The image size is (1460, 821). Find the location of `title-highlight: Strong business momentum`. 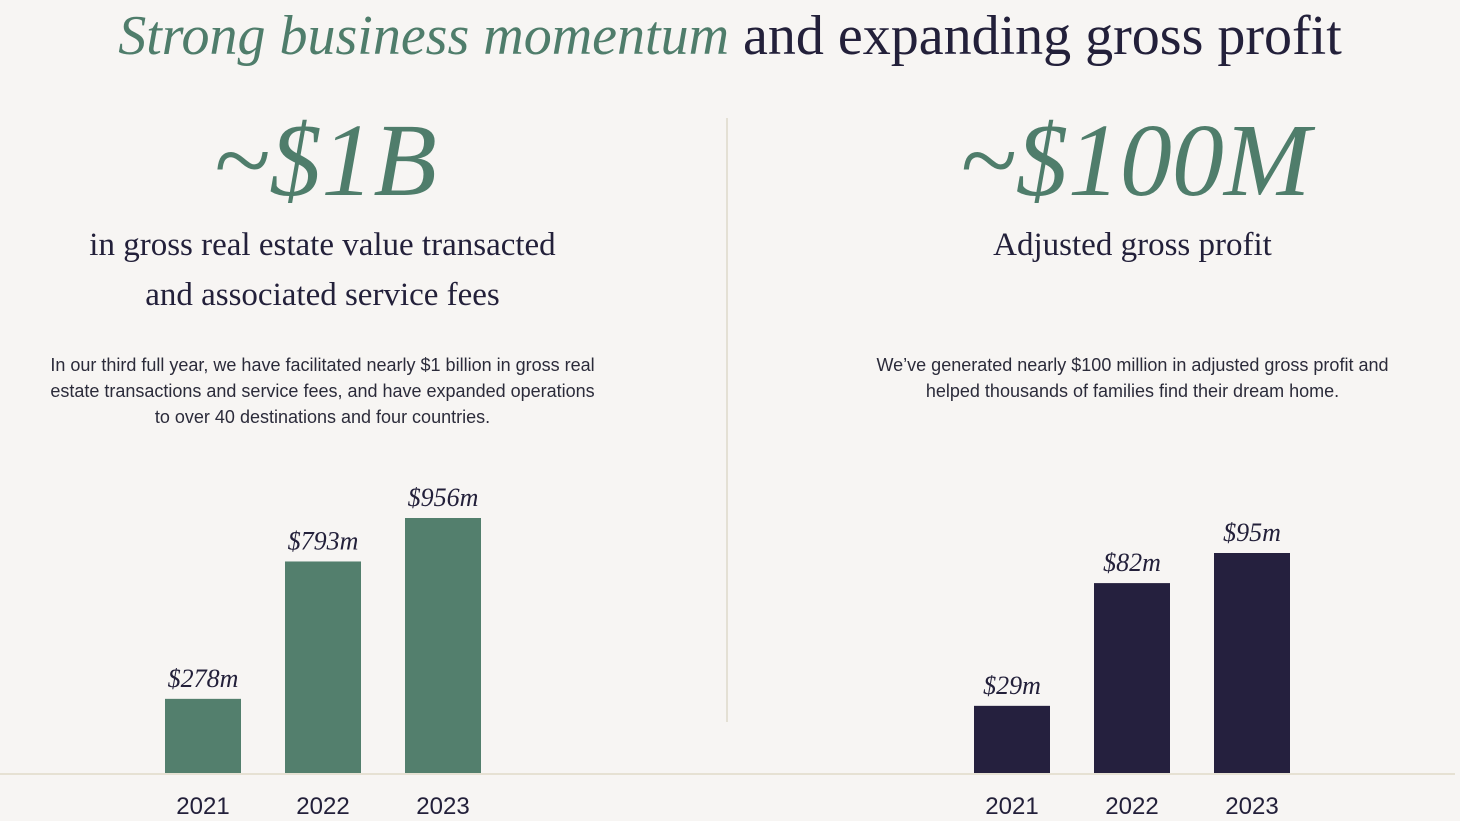

title-highlight: Strong business momentum is located at coordinates (424, 36).